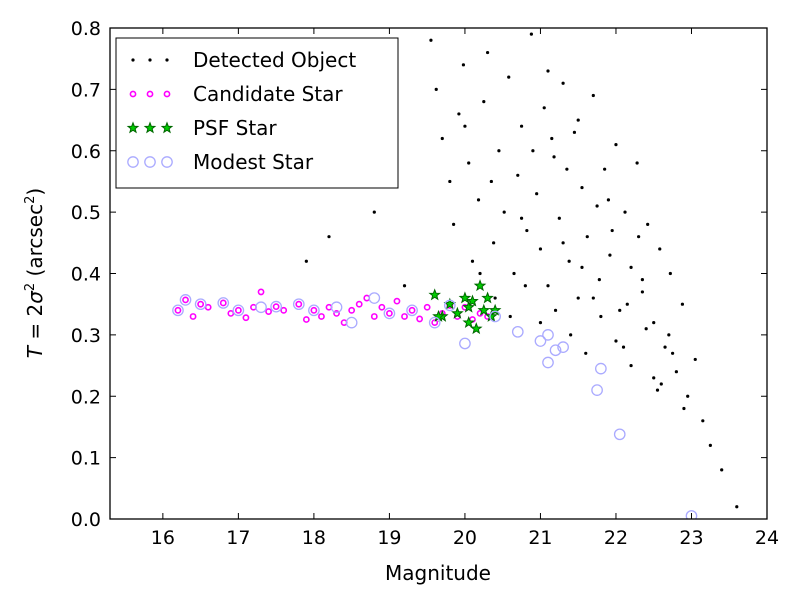 This screenshot has height=600, width=800. Describe the element at coordinates (86, 90) in the screenshot. I see `y-tick-label: 0.7` at that location.